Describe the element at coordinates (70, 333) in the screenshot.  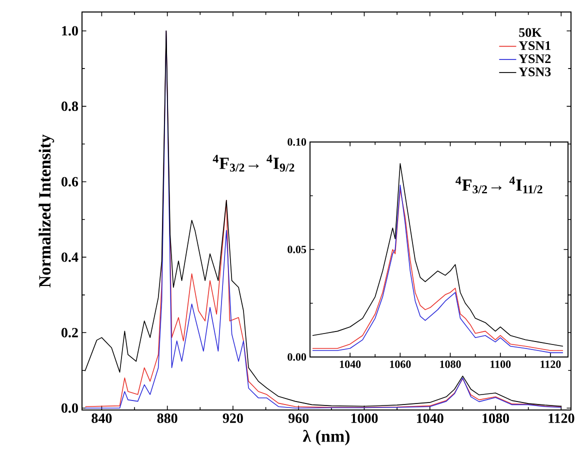
I see `y-tick-label: 0.2` at that location.